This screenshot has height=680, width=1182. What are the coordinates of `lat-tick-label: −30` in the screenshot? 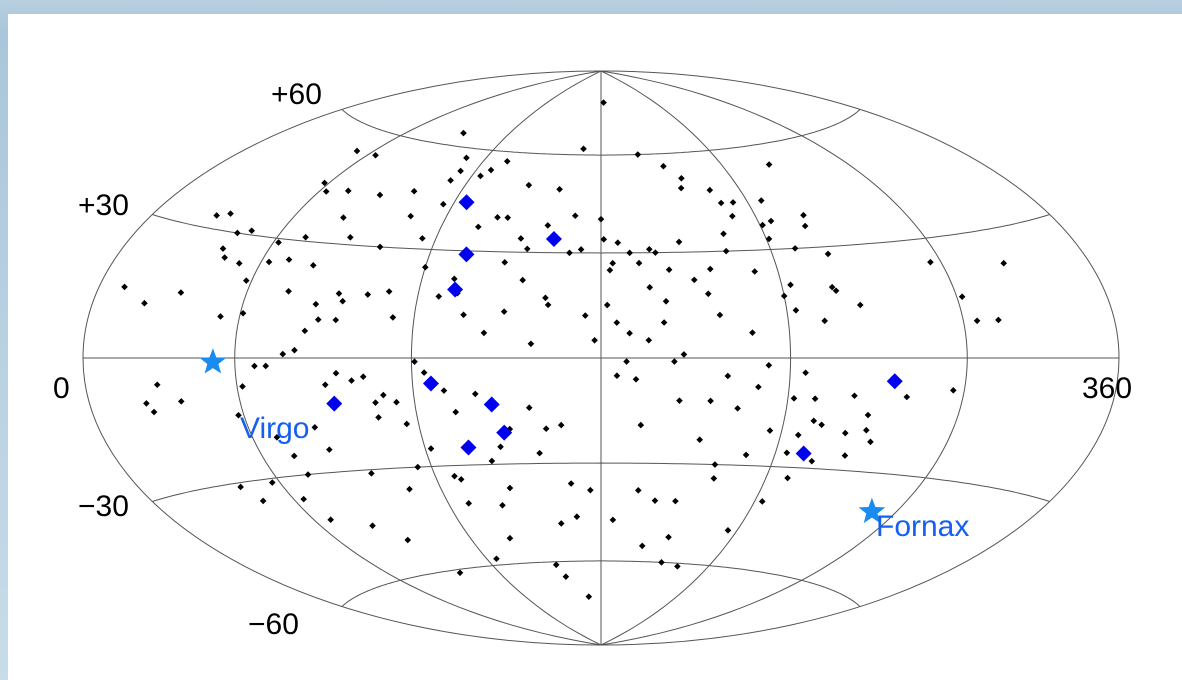 It's located at (103, 506).